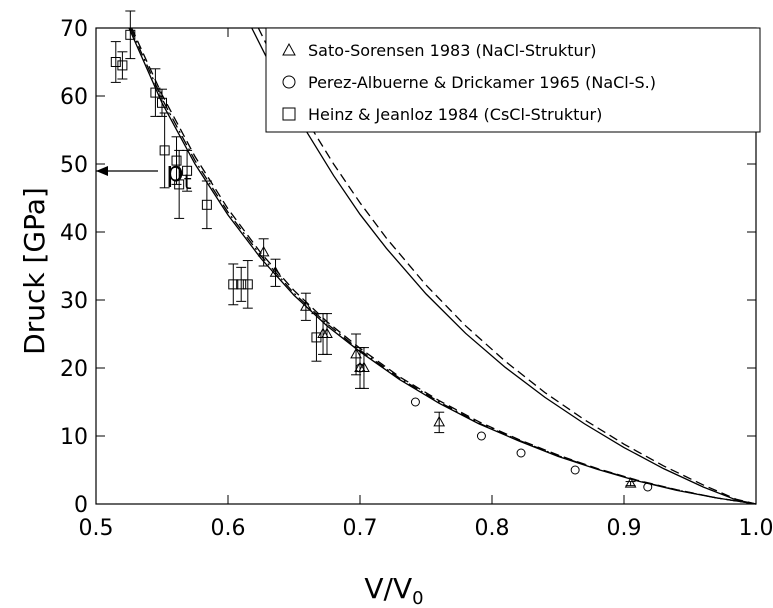 This screenshot has height=608, width=773. I want to click on pt-label-sub: t, so click(188, 182).